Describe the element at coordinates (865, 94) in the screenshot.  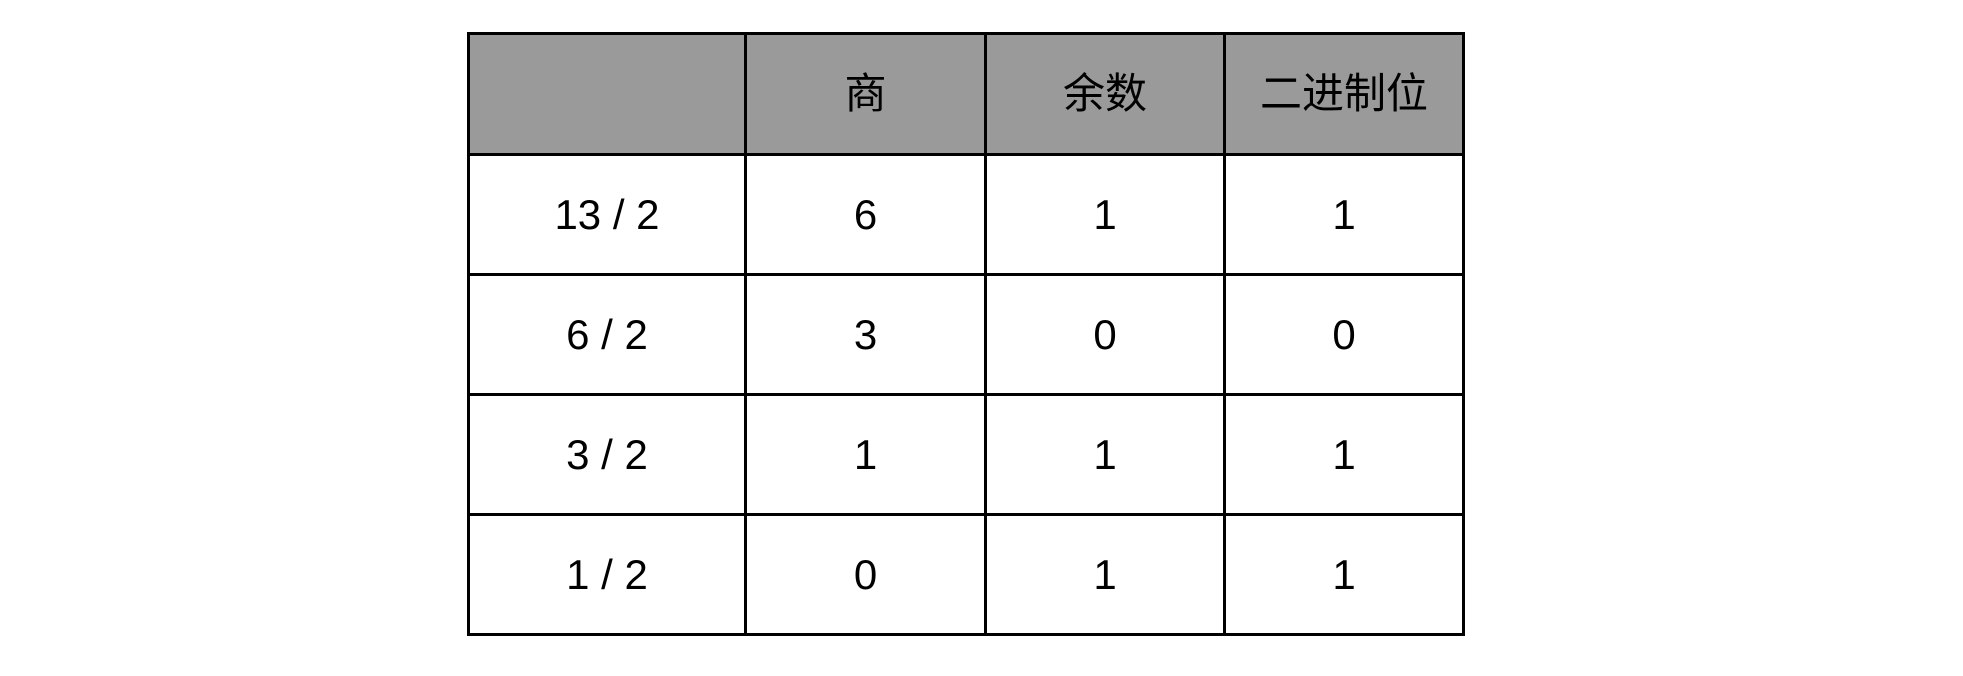
I see `header-cell-quotient: 商` at that location.